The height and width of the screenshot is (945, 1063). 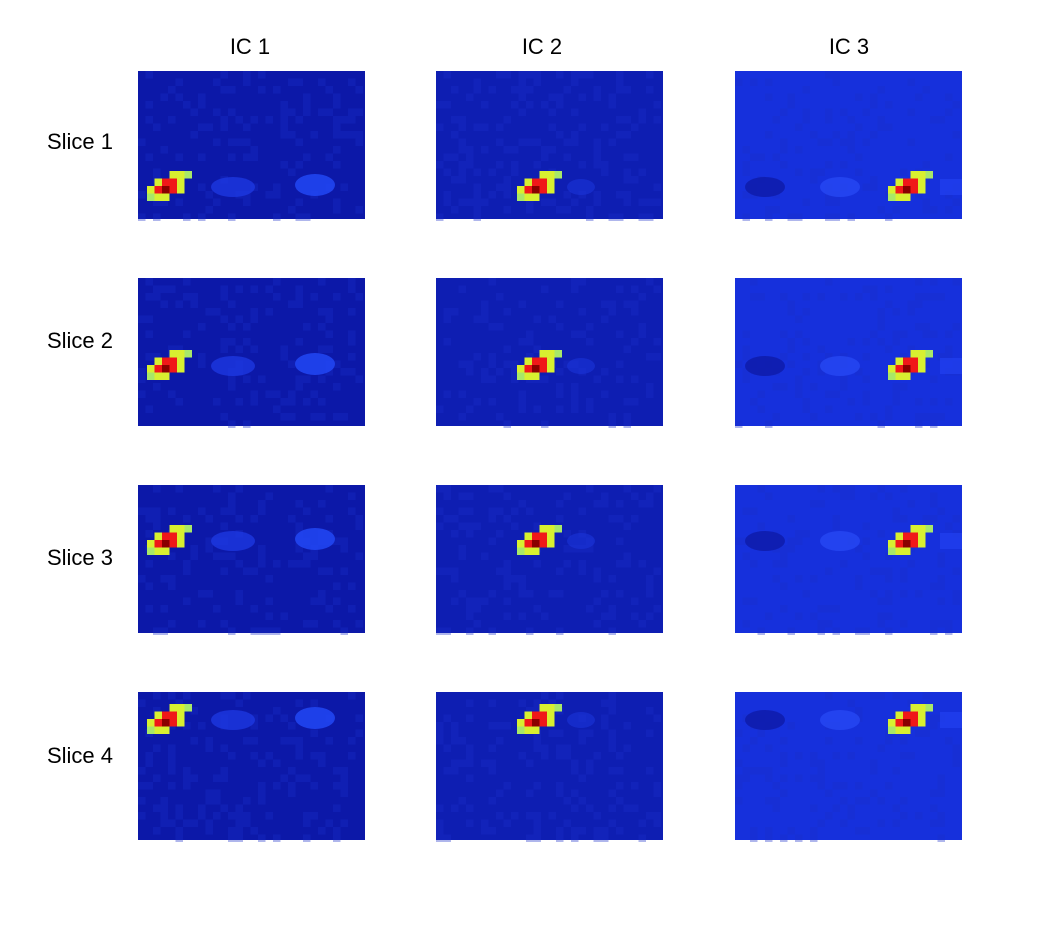 I want to click on heatmap-panel, so click(x=549, y=767).